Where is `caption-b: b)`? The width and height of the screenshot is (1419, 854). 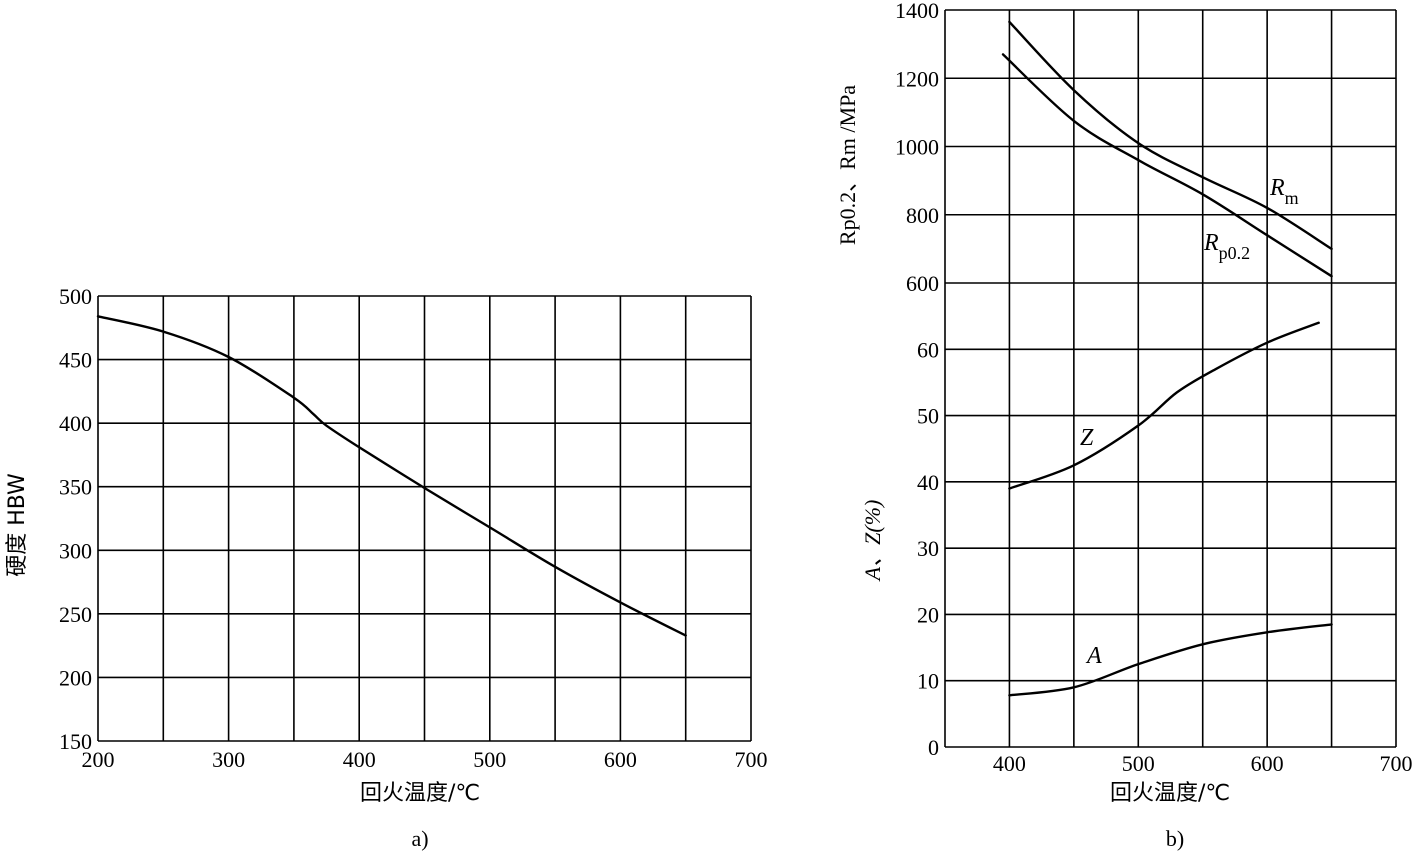 caption-b: b) is located at coordinates (1175, 838).